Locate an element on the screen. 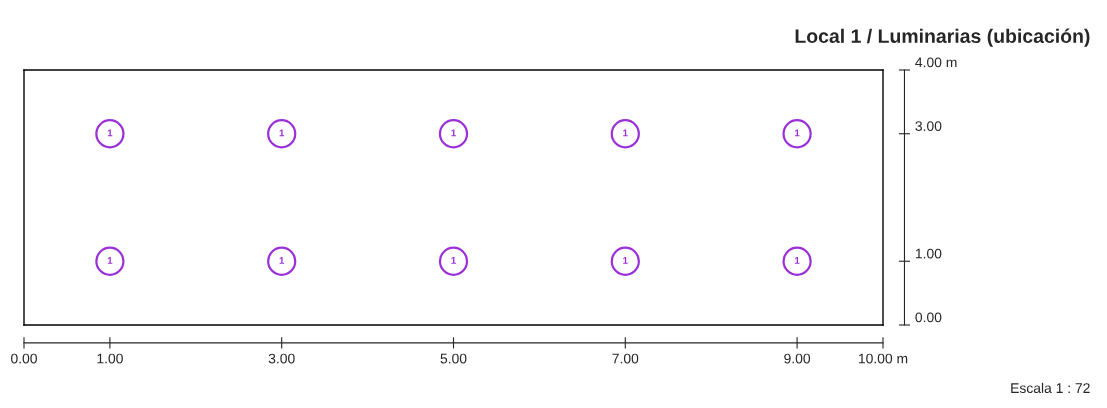 This screenshot has width=1107, height=408. x-tick-label: 3.00 is located at coordinates (281, 358).